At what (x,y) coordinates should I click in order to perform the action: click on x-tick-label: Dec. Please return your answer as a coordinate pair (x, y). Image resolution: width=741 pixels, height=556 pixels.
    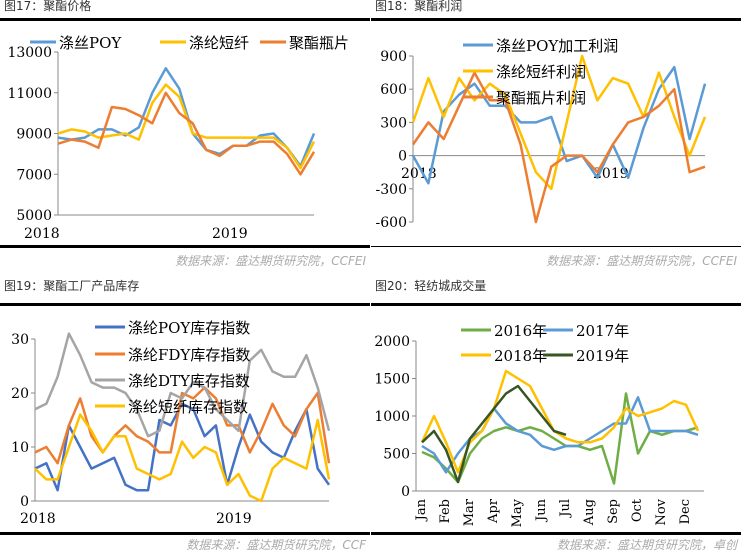
    Looking at the image, I should click on (685, 511).